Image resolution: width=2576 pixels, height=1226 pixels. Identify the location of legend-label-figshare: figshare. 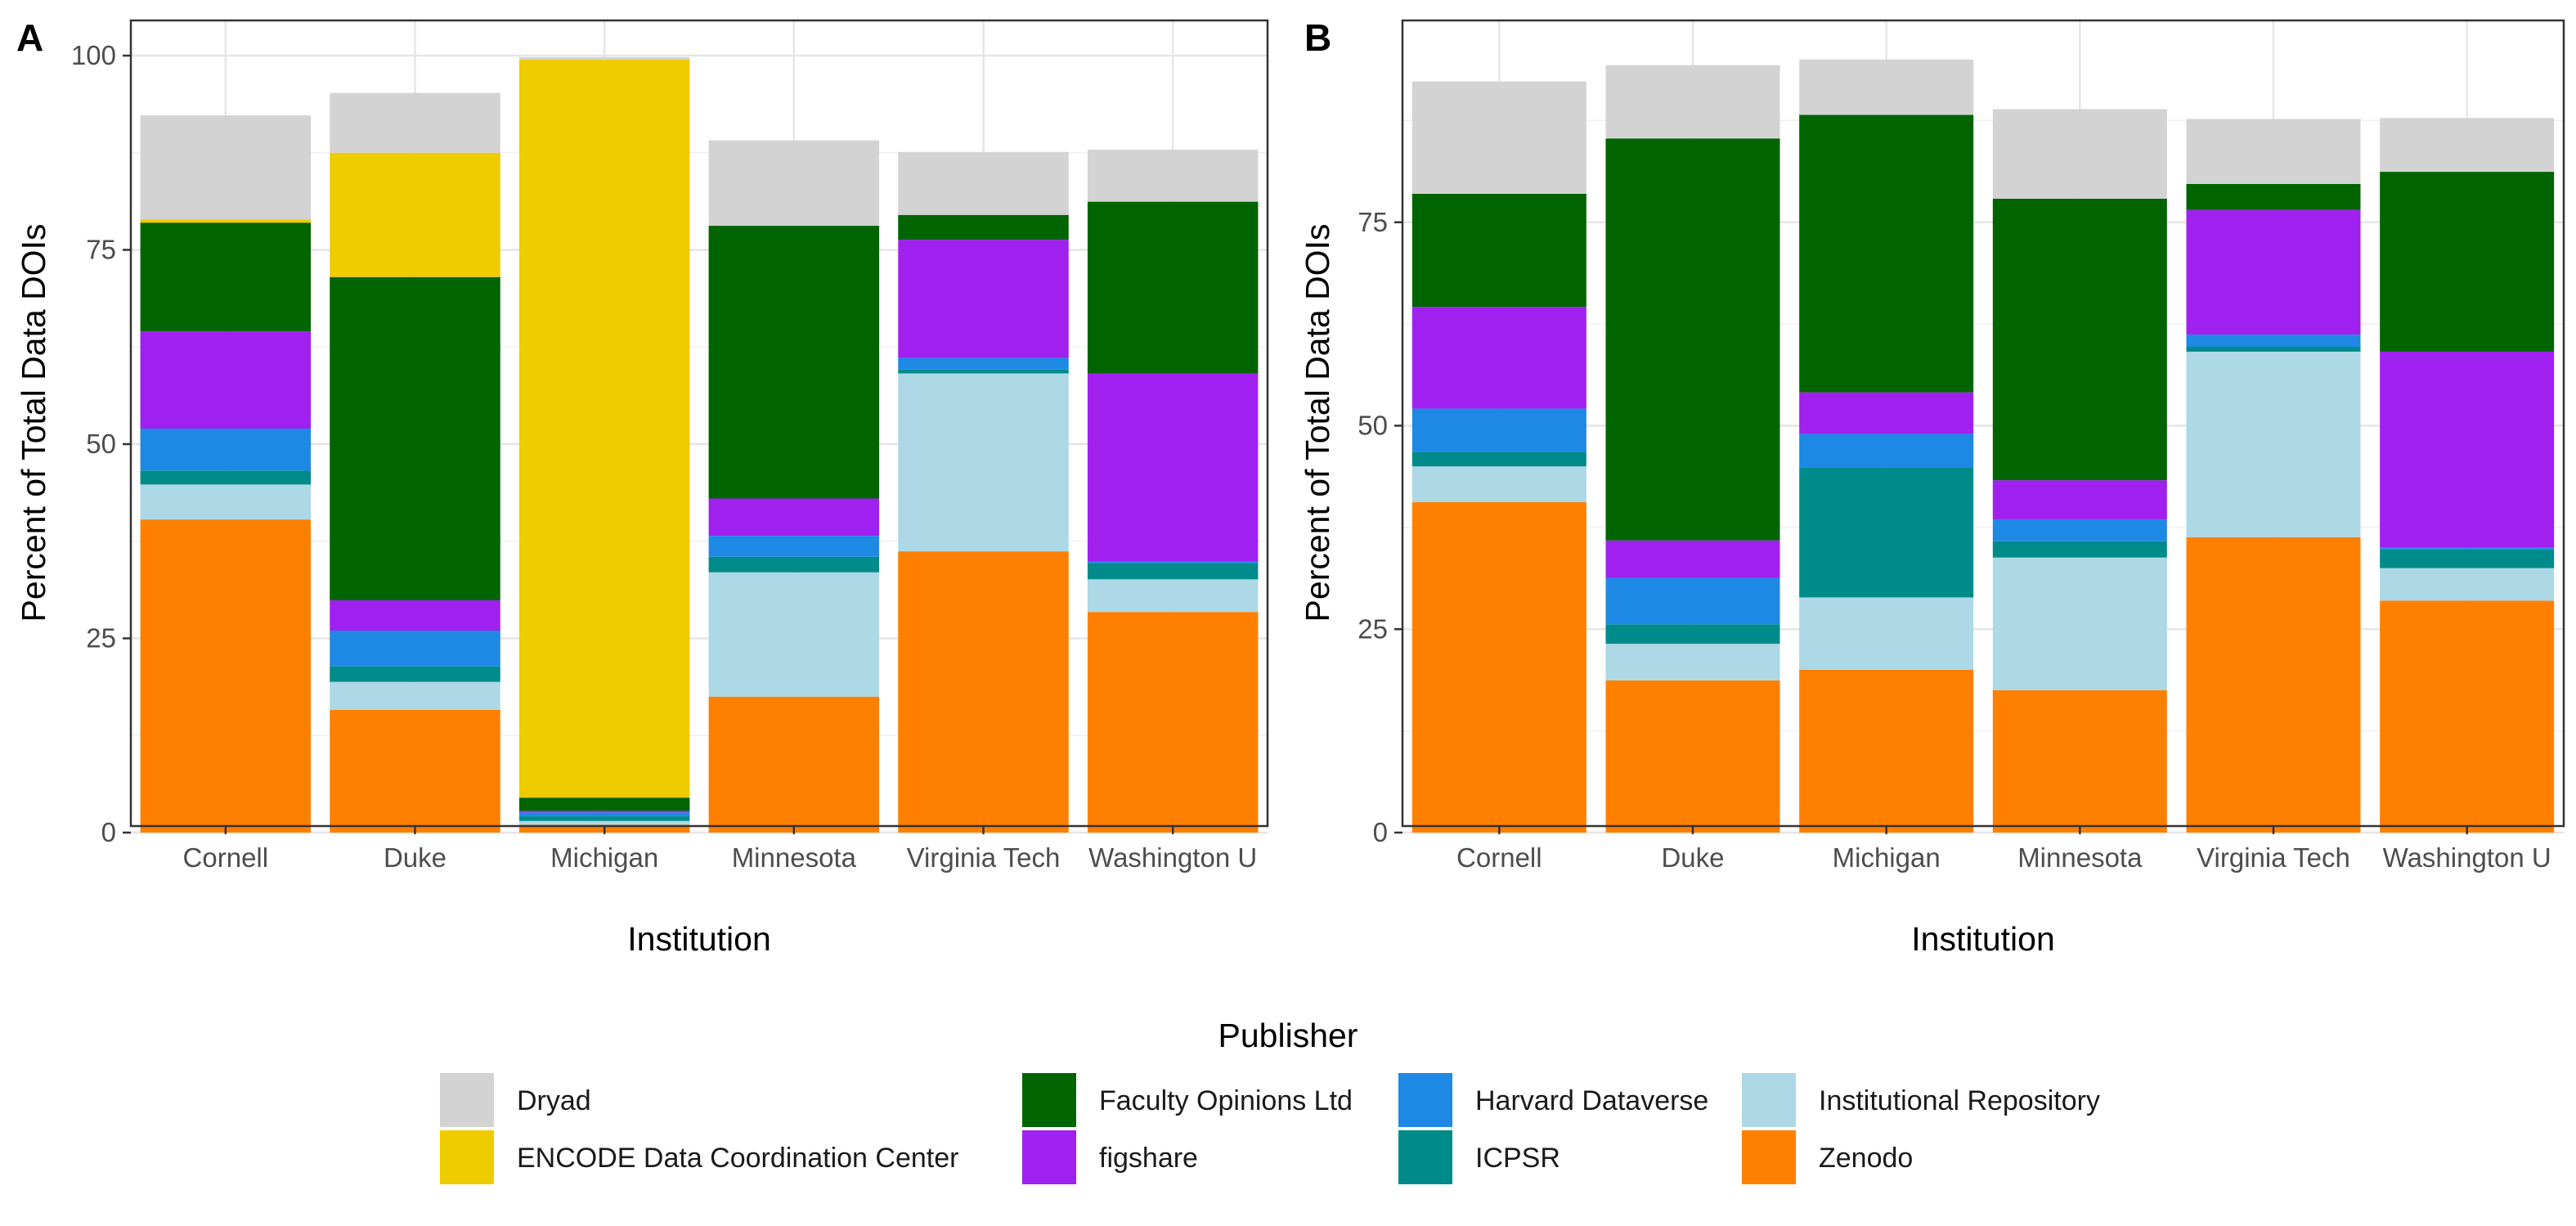
(1148, 1158).